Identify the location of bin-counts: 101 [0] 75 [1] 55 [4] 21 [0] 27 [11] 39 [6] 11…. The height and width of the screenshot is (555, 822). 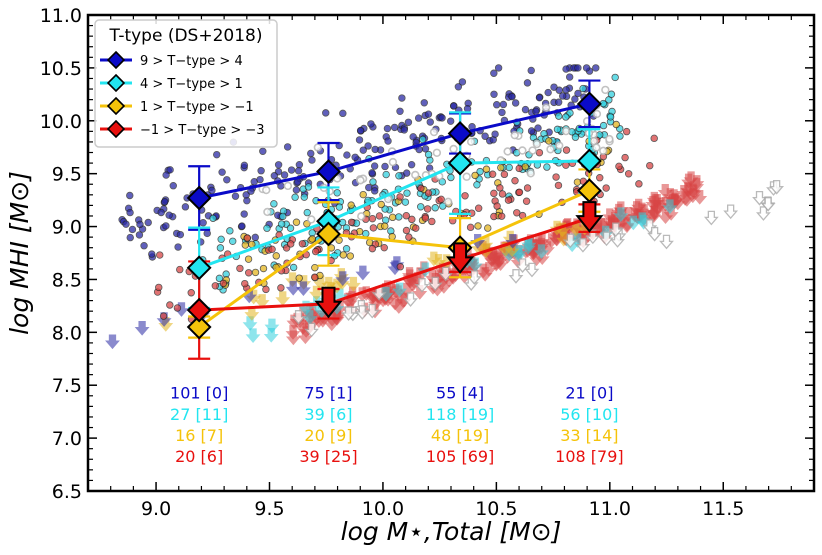
(397, 425).